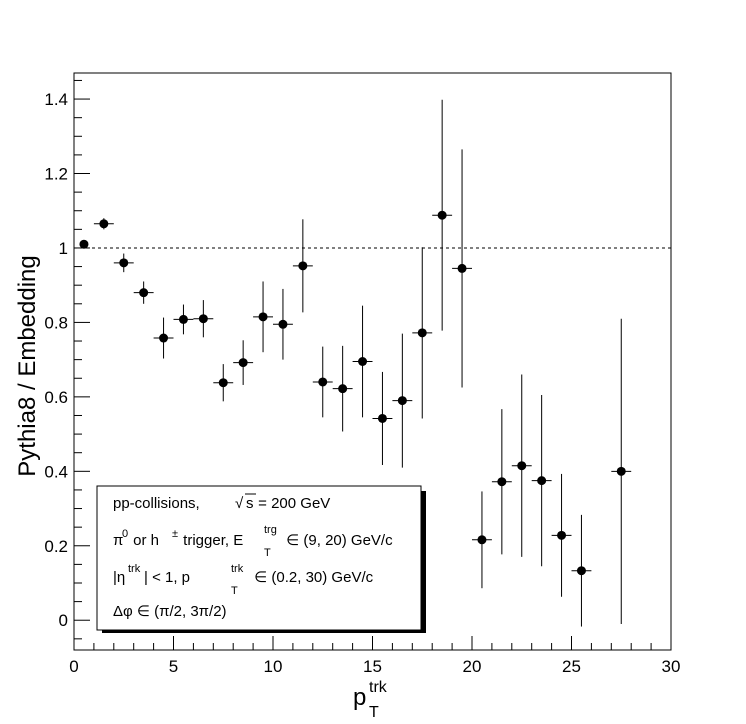  What do you see at coordinates (312, 577) in the screenshot?
I see `legend-line-3-suffix: ∈ (0.2, 30) GeV/c` at bounding box center [312, 577].